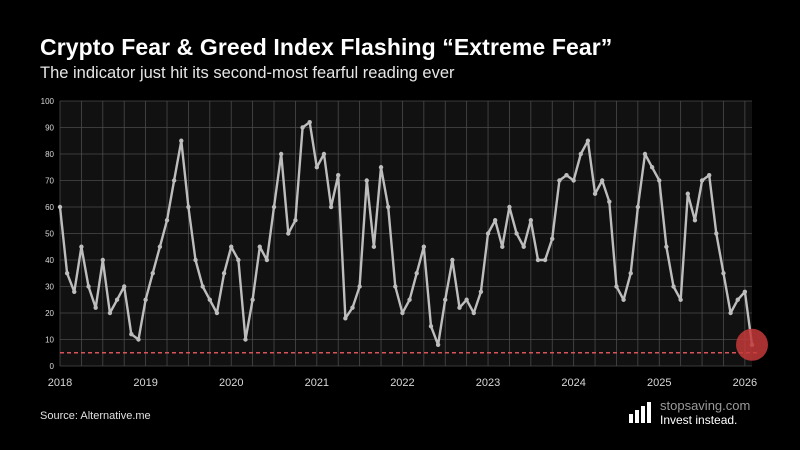 The image size is (800, 450). I want to click on x-tick-label: 2021, so click(317, 383).